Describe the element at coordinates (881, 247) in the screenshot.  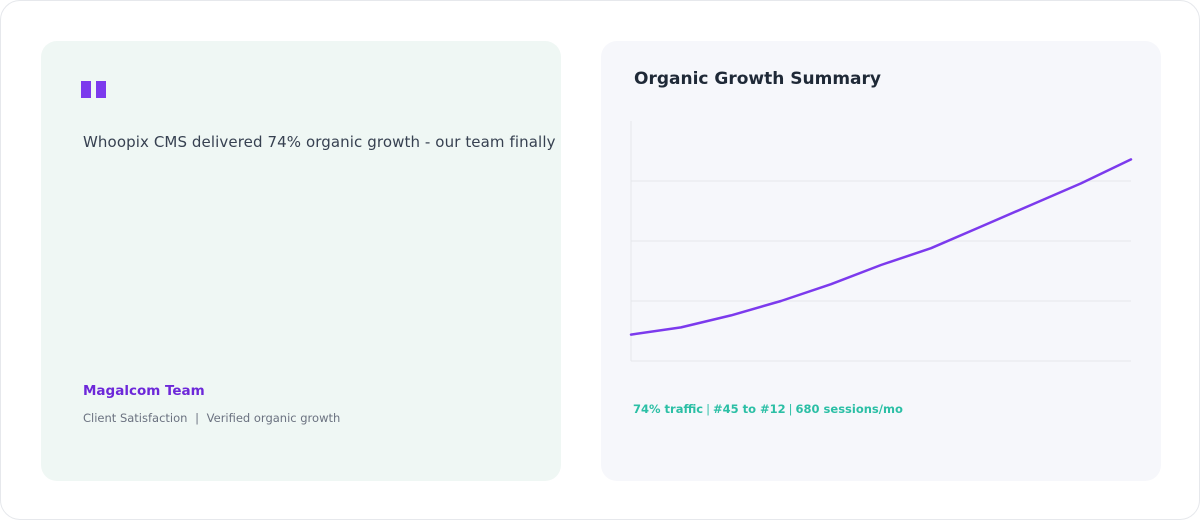
I see `growth-series-line` at that location.